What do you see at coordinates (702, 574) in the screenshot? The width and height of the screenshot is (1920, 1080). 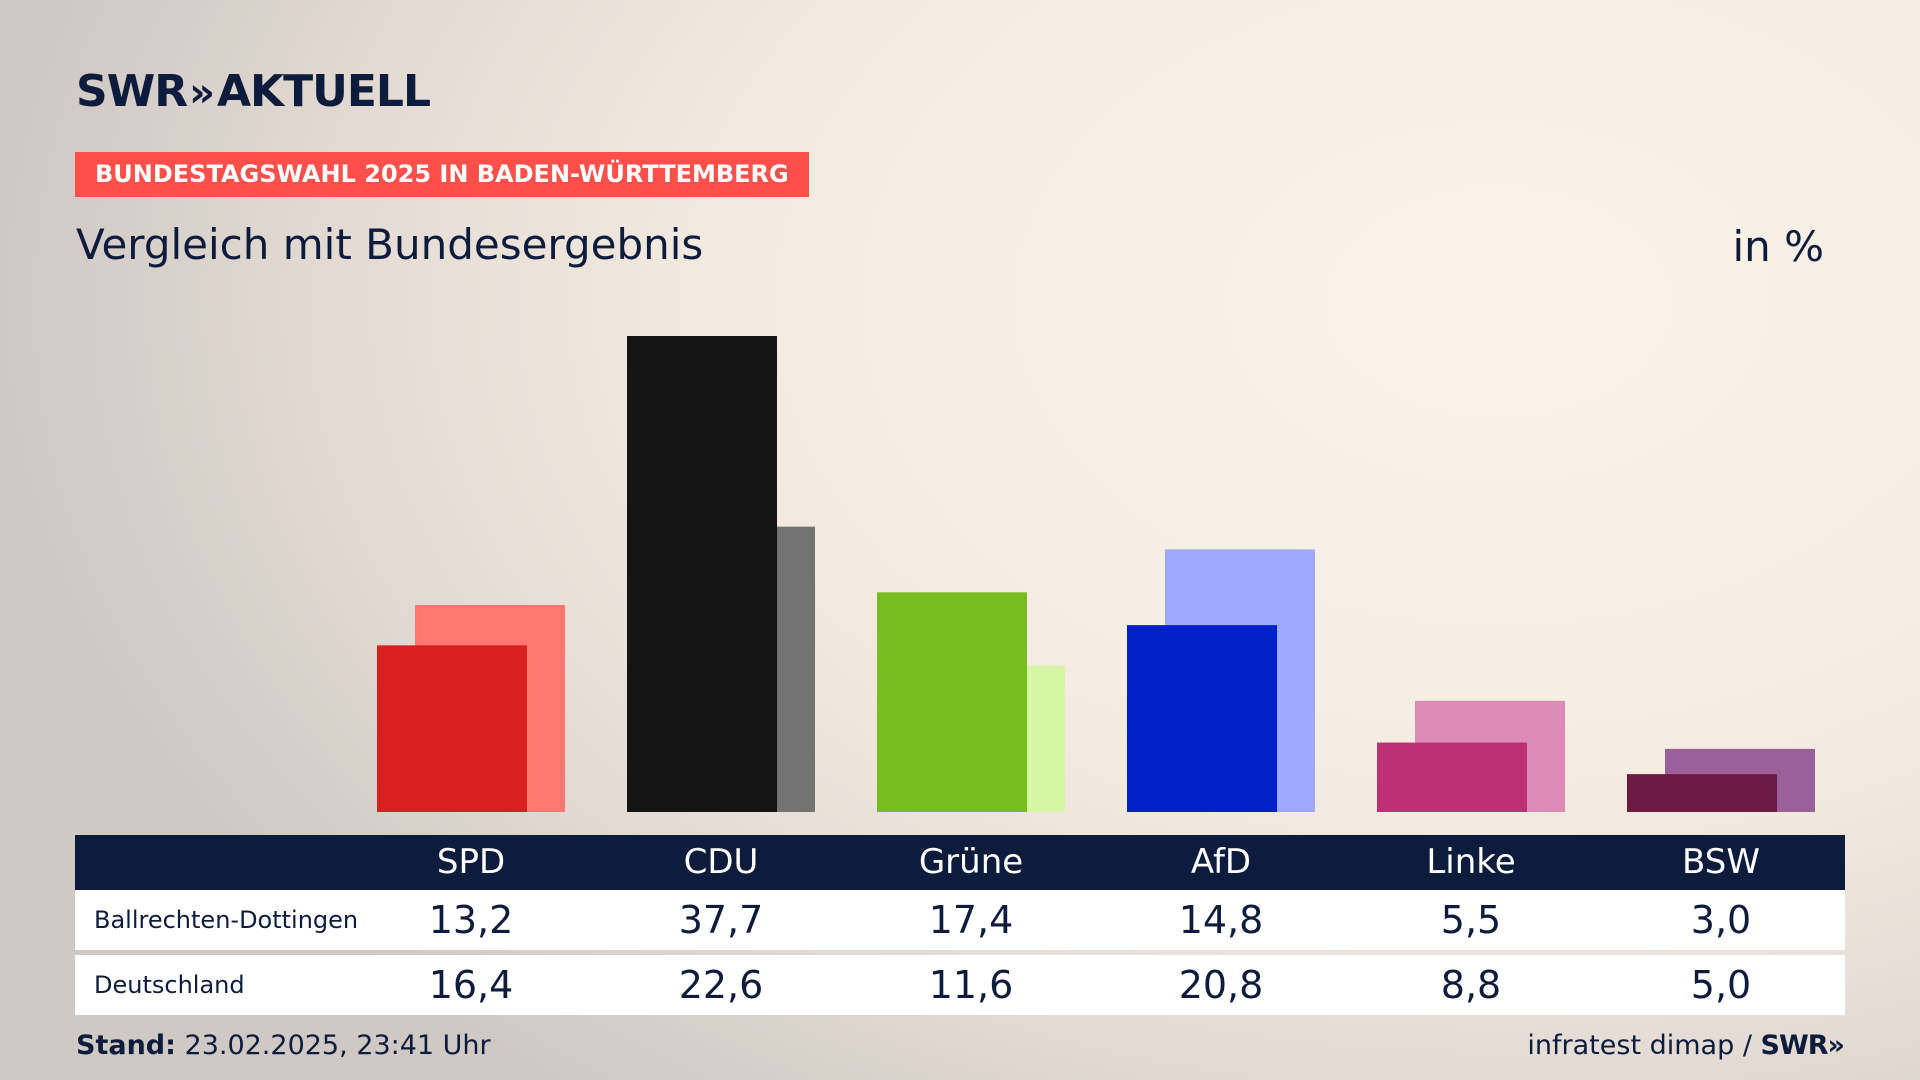 I see `bar-local-cdu` at bounding box center [702, 574].